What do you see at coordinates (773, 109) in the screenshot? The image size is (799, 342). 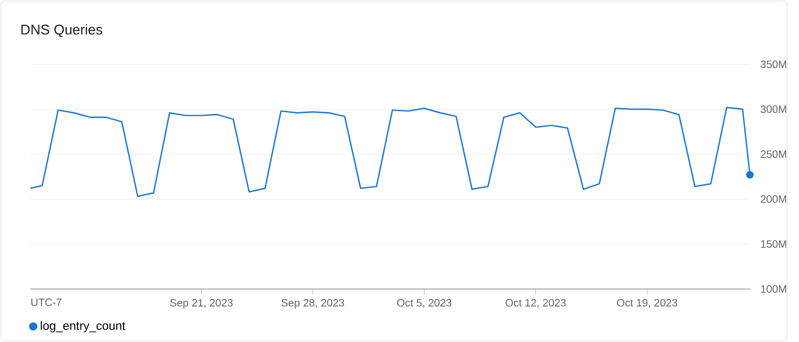 I see `y-tick-label: 300M` at bounding box center [773, 109].